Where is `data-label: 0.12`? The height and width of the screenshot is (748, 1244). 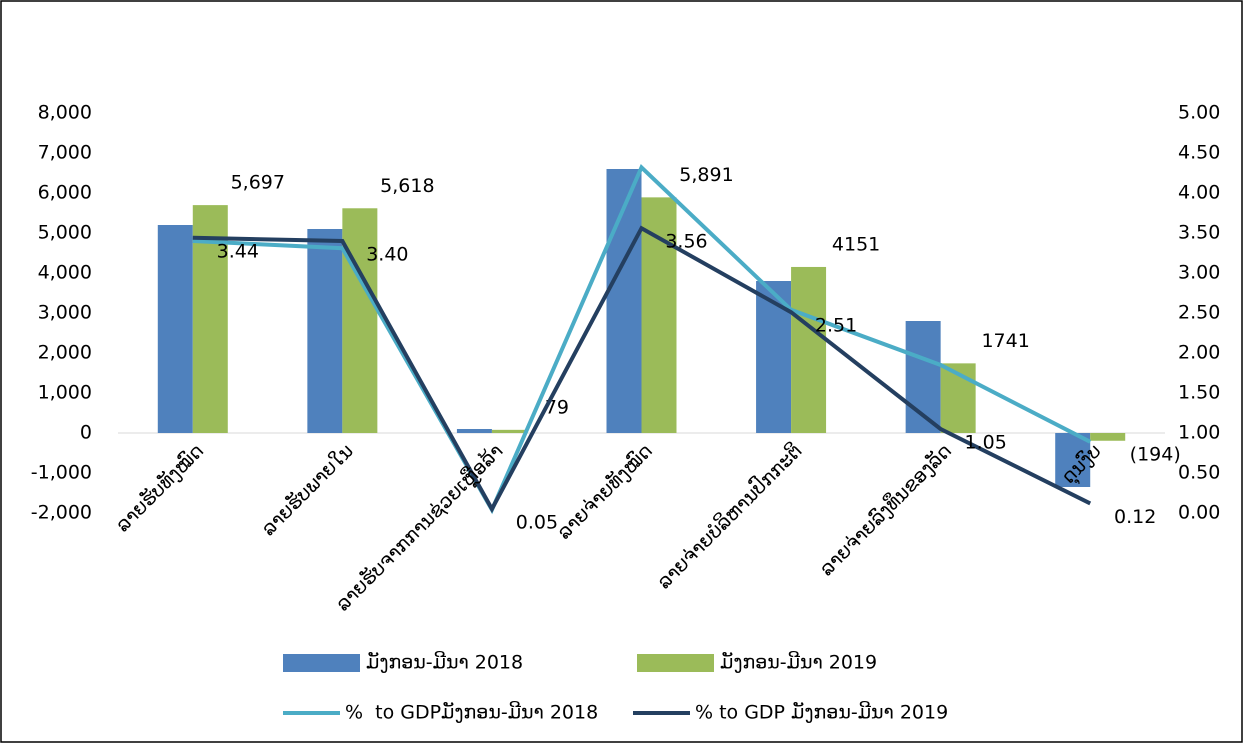
data-label: 0.12 is located at coordinates (1135, 517).